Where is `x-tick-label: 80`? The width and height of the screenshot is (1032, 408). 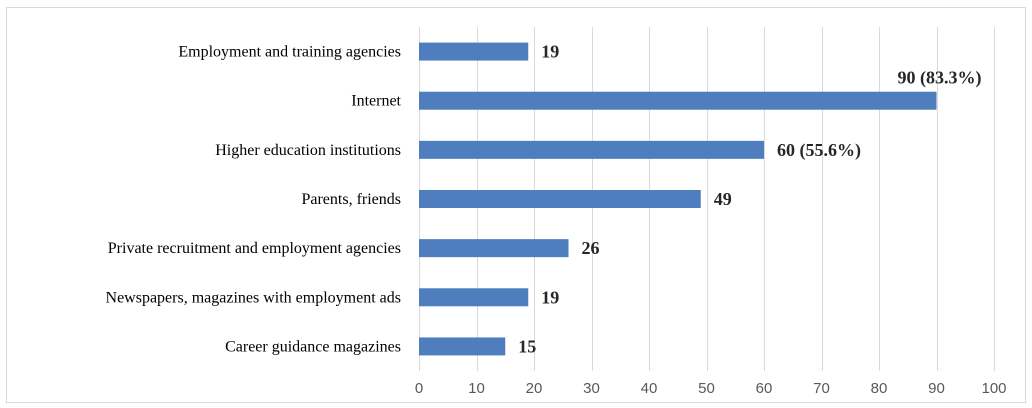
x-tick-label: 80 is located at coordinates (879, 388).